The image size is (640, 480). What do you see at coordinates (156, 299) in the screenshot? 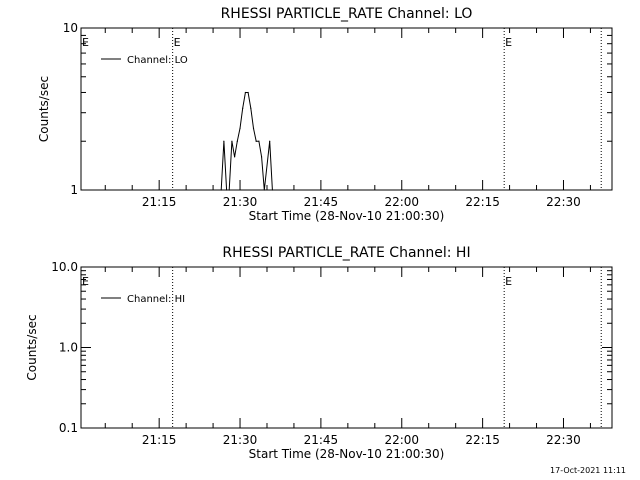
I see `legend-entry: Channel: HI` at bounding box center [156, 299].